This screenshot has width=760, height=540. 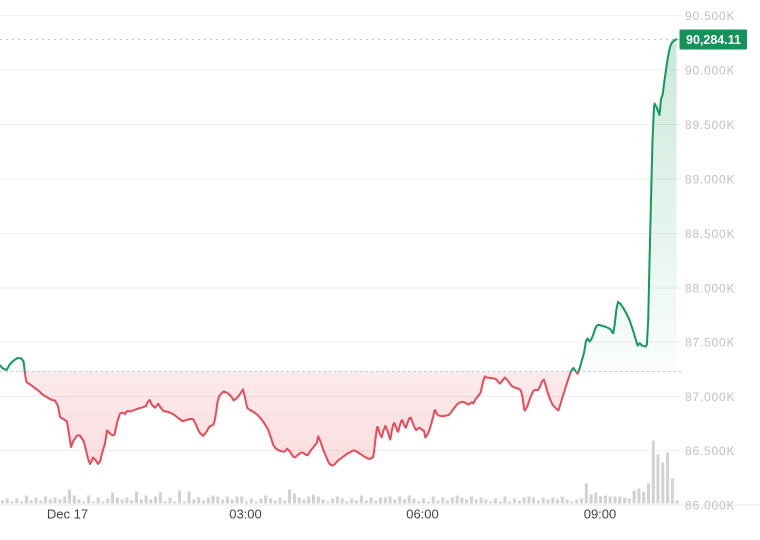 I want to click on svg-text: 03:00, so click(x=245, y=514).